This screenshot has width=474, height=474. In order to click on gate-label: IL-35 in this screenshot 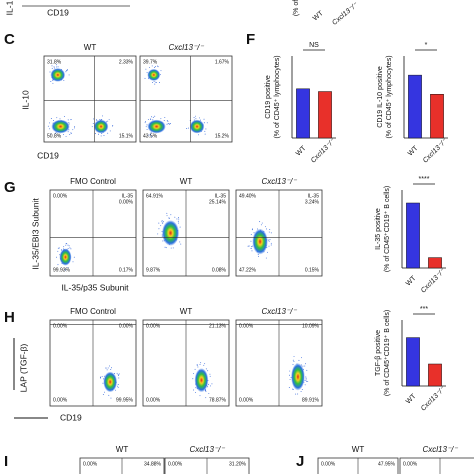, I will do `click(314, 196)`.